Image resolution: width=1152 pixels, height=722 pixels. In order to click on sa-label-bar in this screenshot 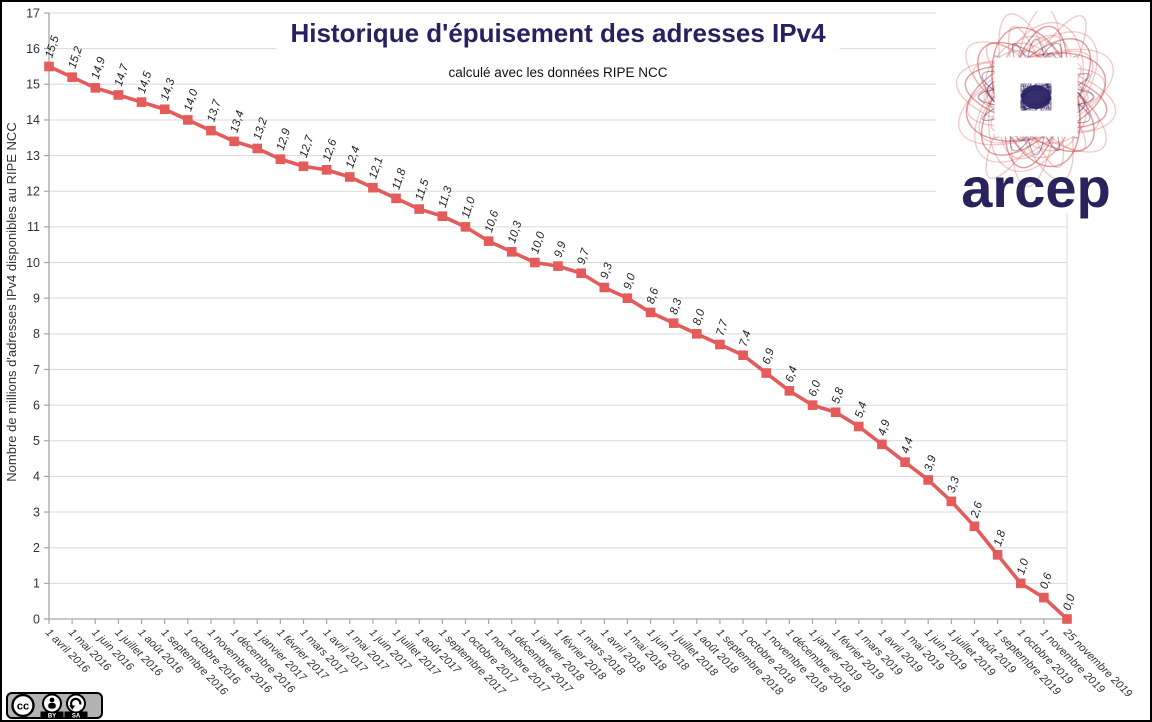, I will do `click(76, 715)`.